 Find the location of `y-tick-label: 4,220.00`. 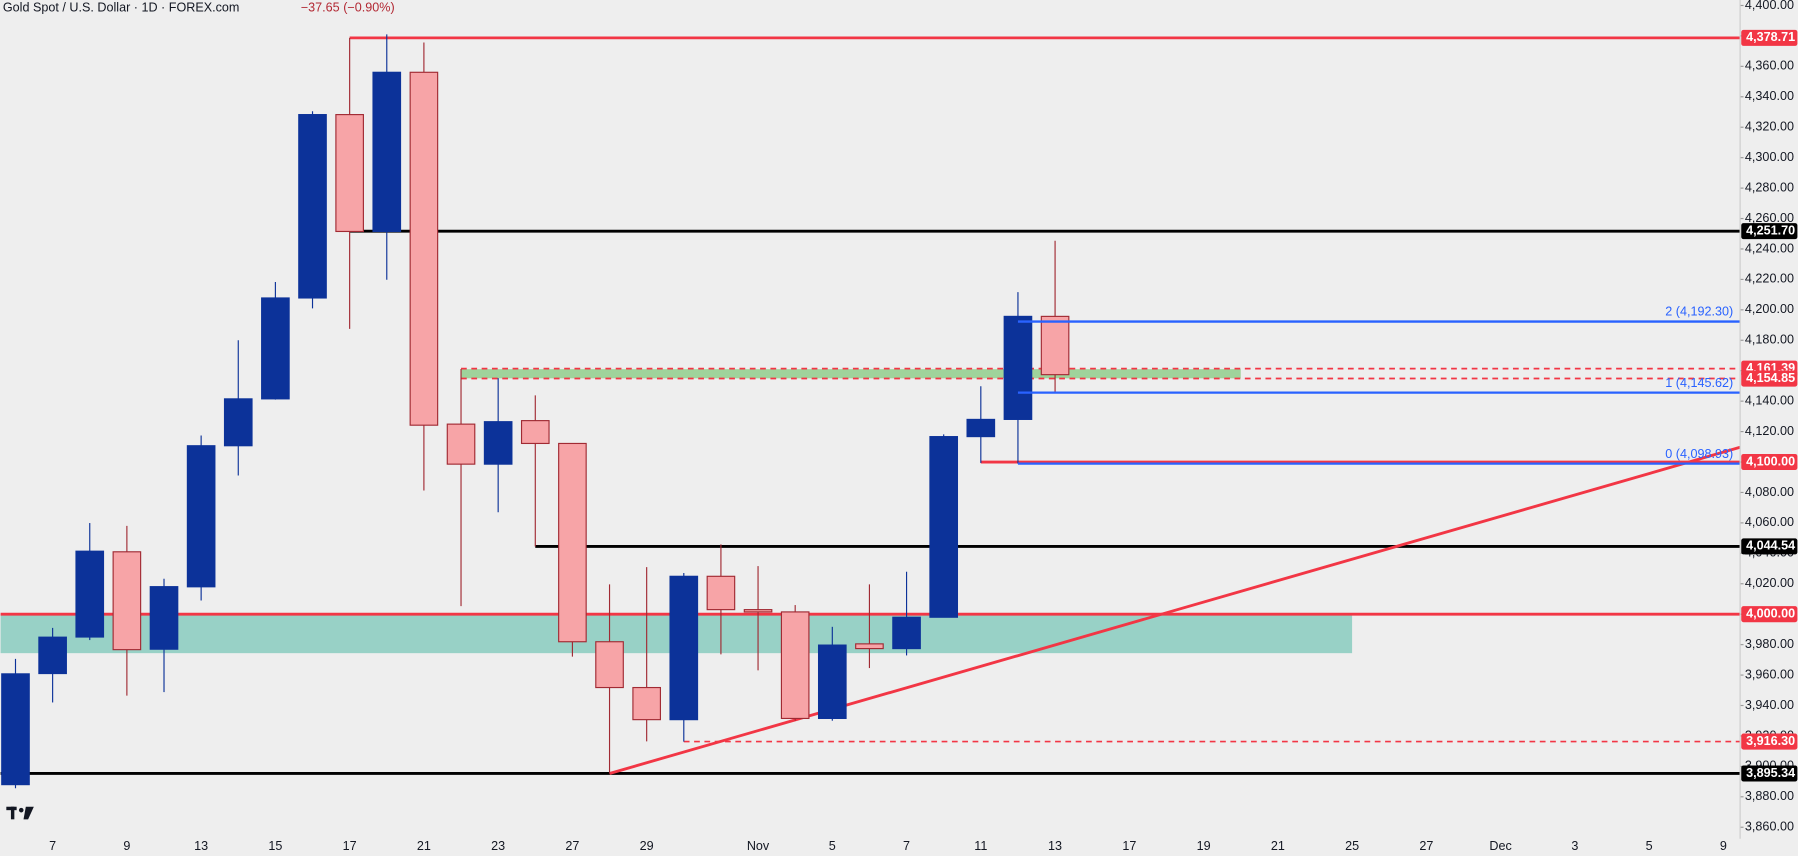

y-tick-label: 4,220.00 is located at coordinates (1769, 279).